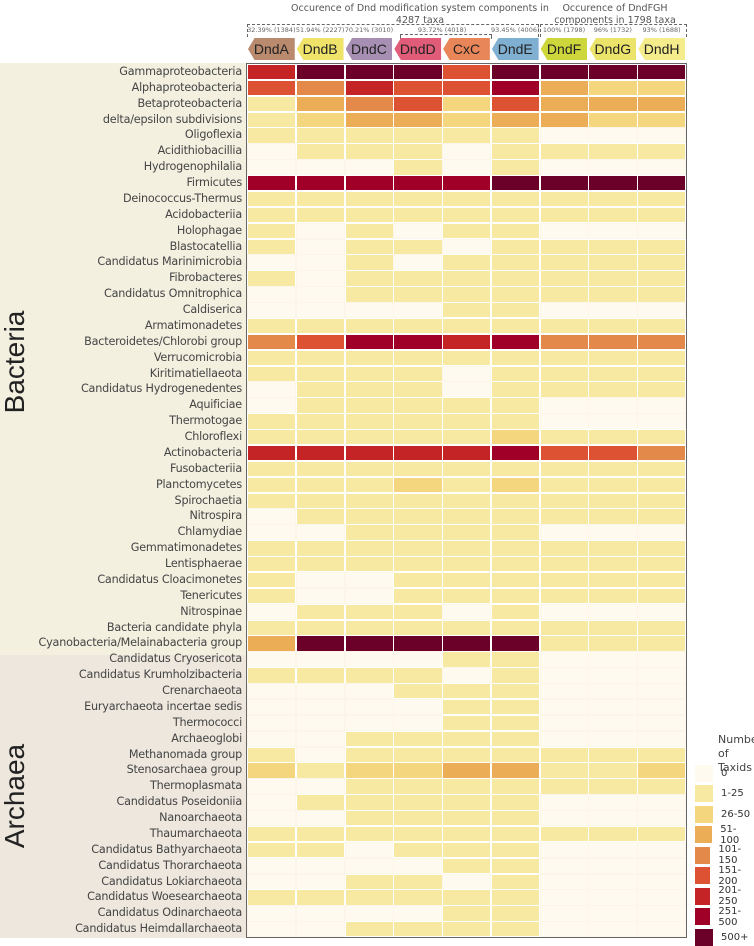 This screenshot has height=946, width=754. Describe the element at coordinates (730, 896) in the screenshot. I see `legend-label: 201-250` at that location.